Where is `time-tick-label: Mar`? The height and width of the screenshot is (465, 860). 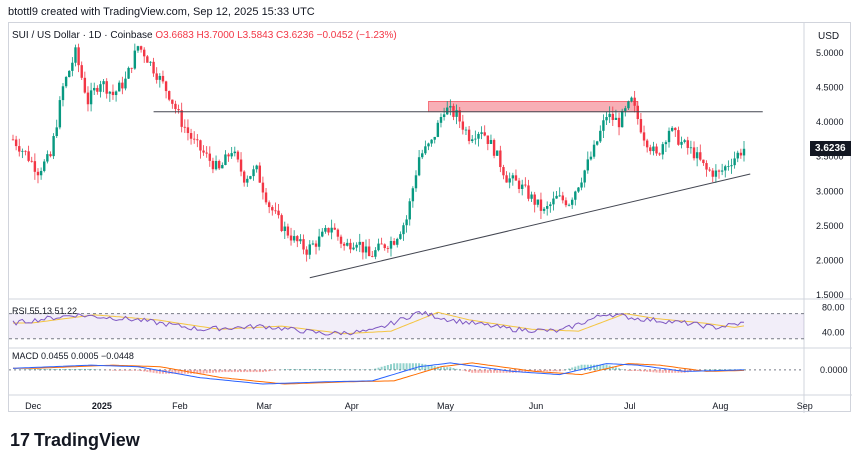
time-tick-label: Mar is located at coordinates (265, 406).